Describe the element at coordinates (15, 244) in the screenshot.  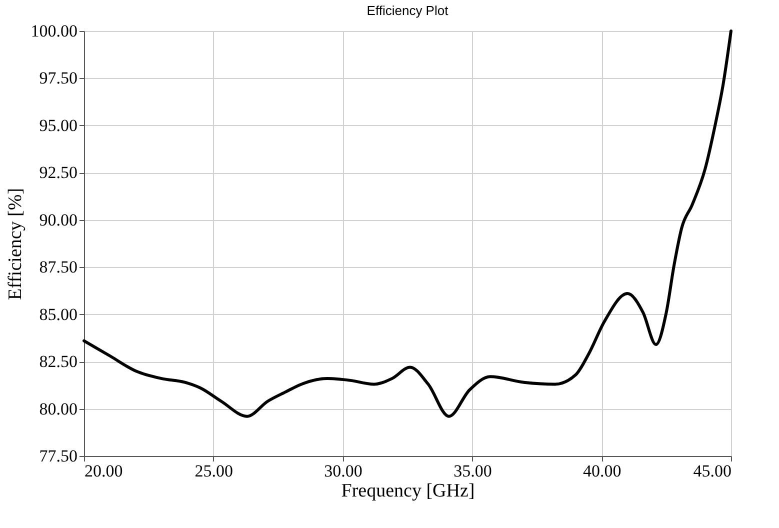
I see `y-axis-title: Efficiency [%]` at that location.